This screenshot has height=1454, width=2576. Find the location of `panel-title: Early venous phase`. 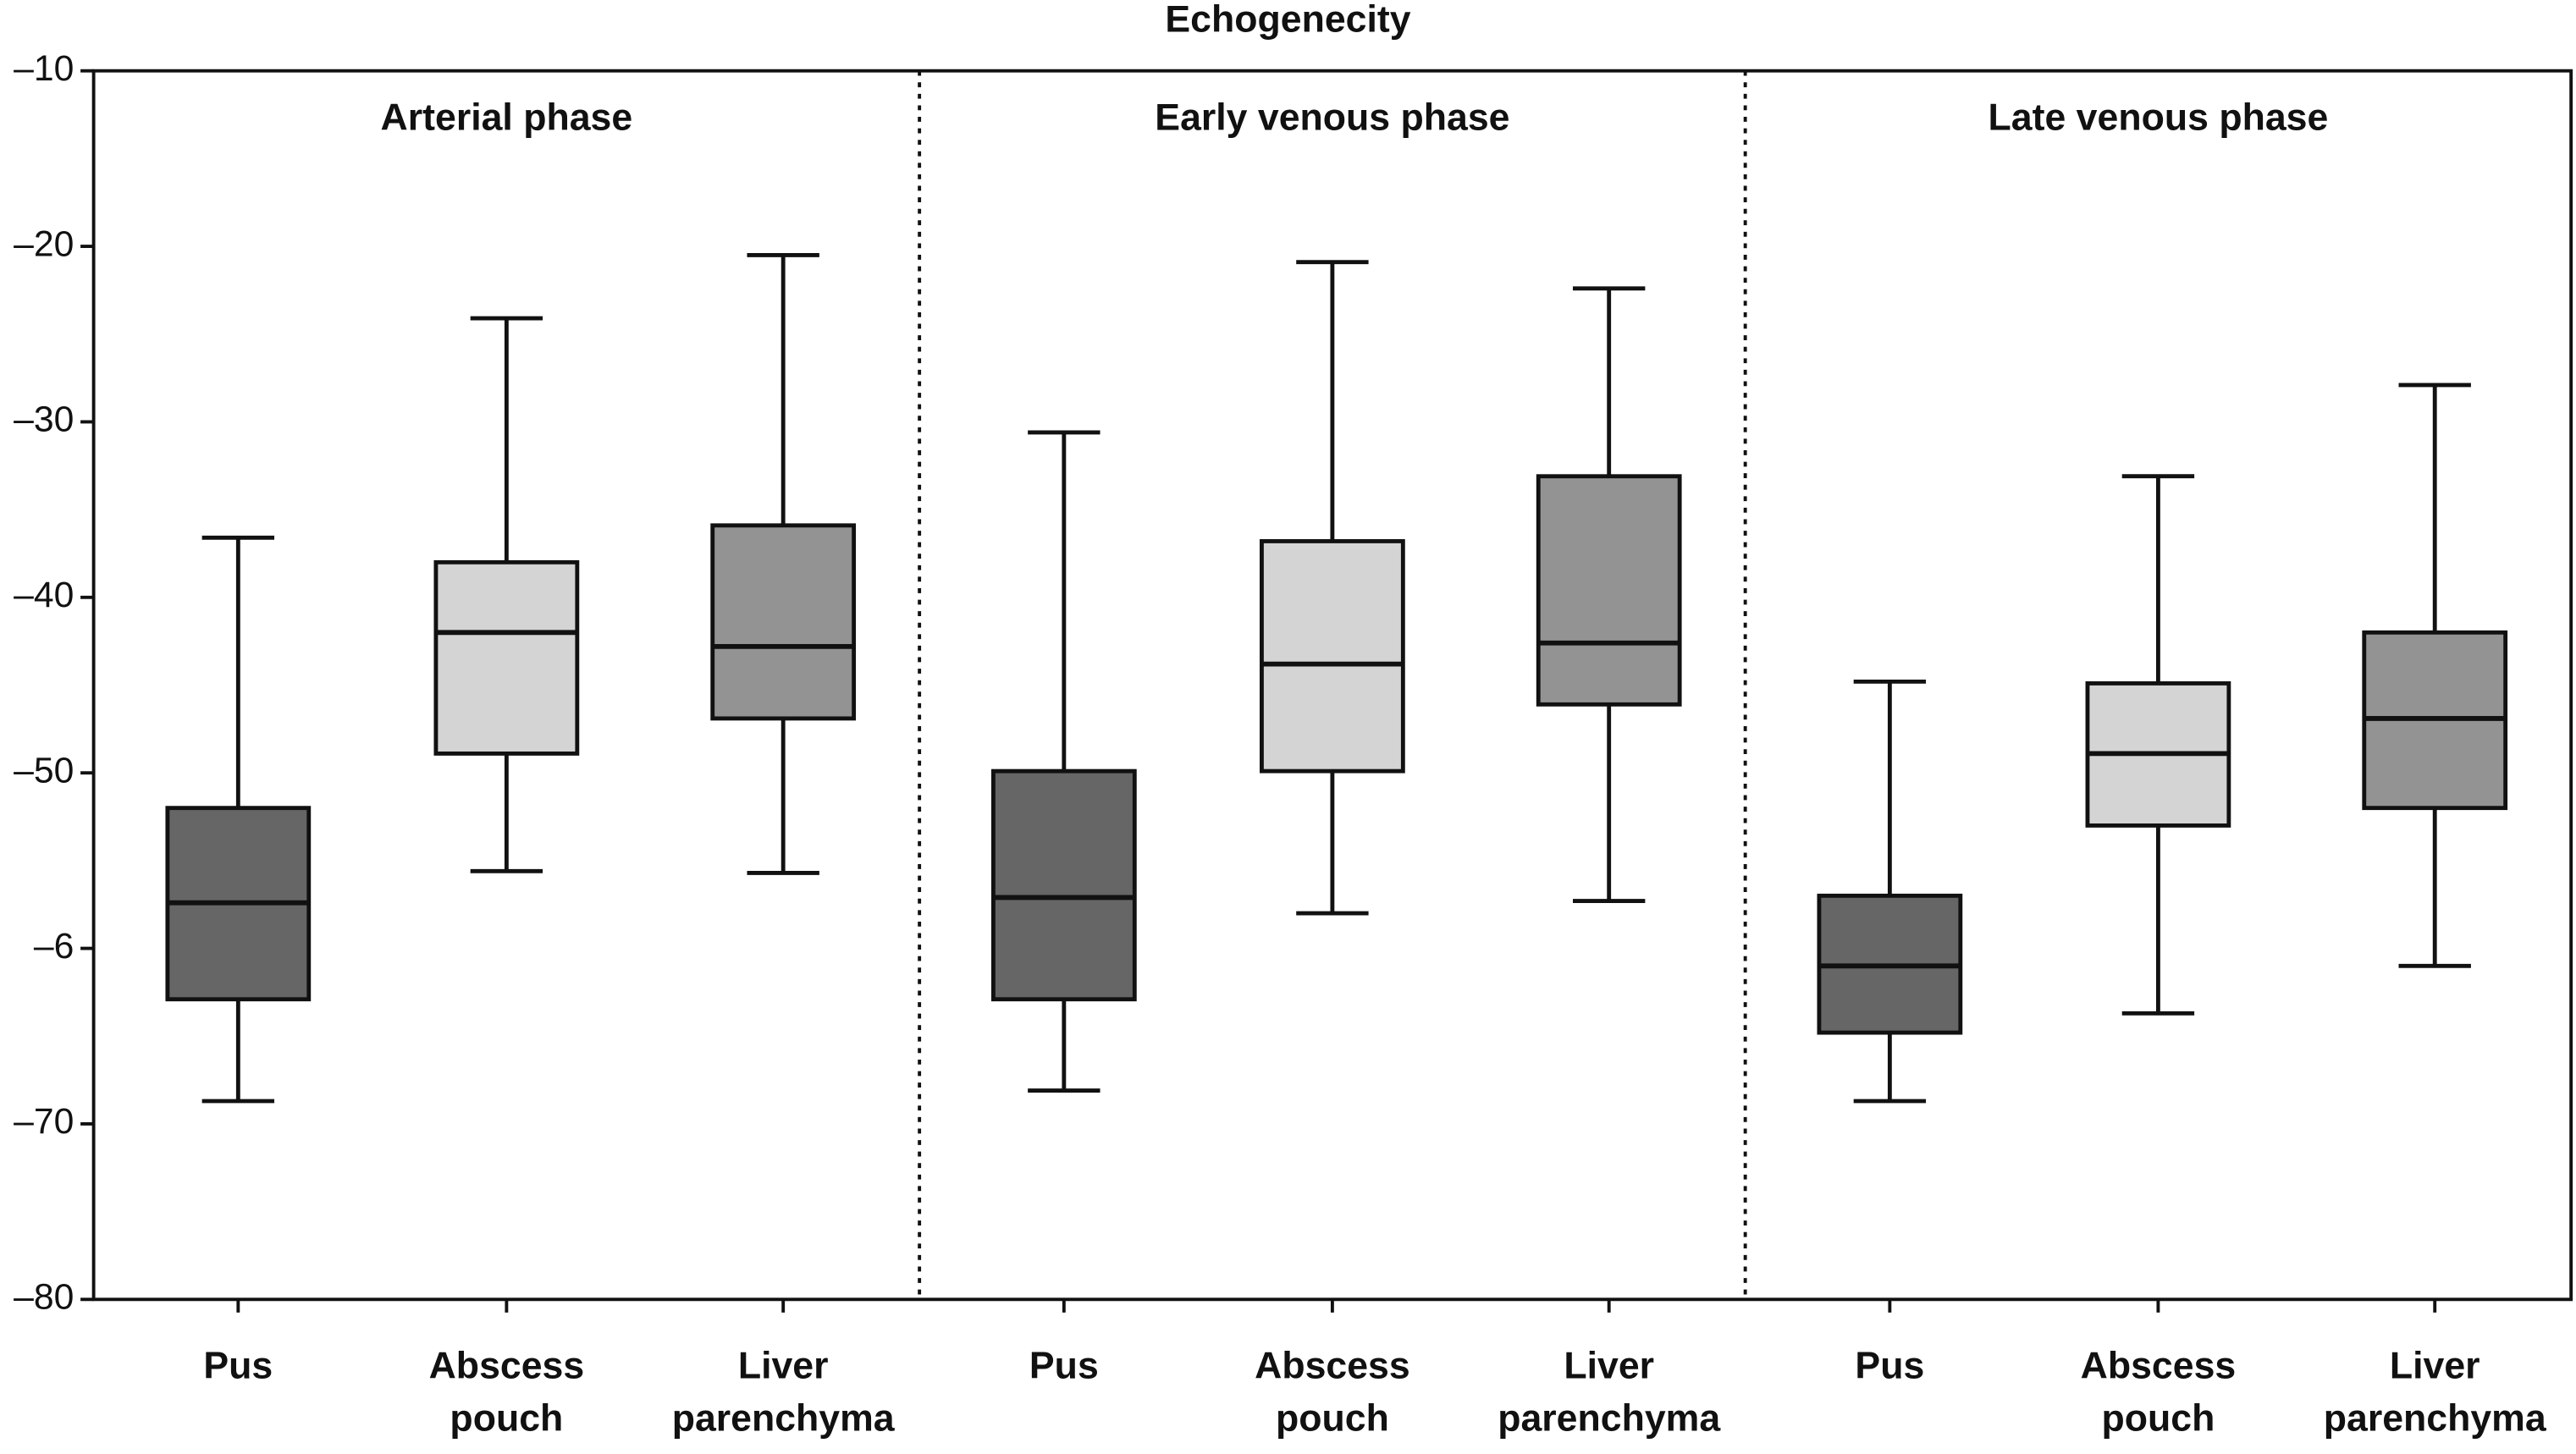

panel-title: Early venous phase is located at coordinates (1332, 118).